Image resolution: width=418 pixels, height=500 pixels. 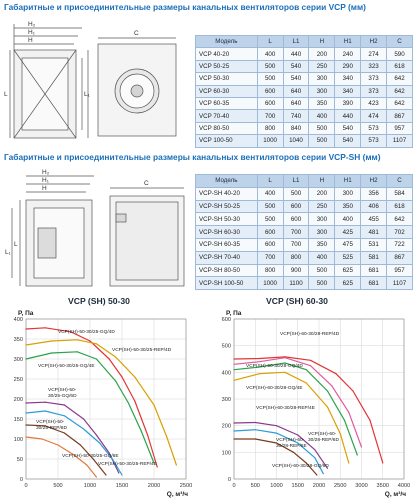 What do you see at coordinates (399, 257) in the screenshot?
I see `value-cell: 867` at bounding box center [399, 257].